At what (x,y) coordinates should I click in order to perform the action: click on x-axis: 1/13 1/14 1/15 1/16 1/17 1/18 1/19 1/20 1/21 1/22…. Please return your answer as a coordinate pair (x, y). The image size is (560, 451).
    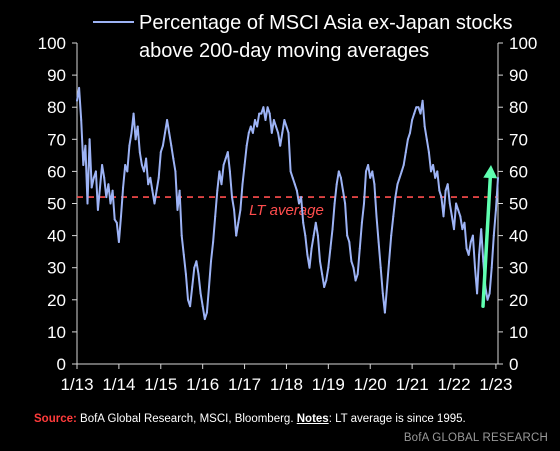
    Looking at the image, I should click on (286, 378).